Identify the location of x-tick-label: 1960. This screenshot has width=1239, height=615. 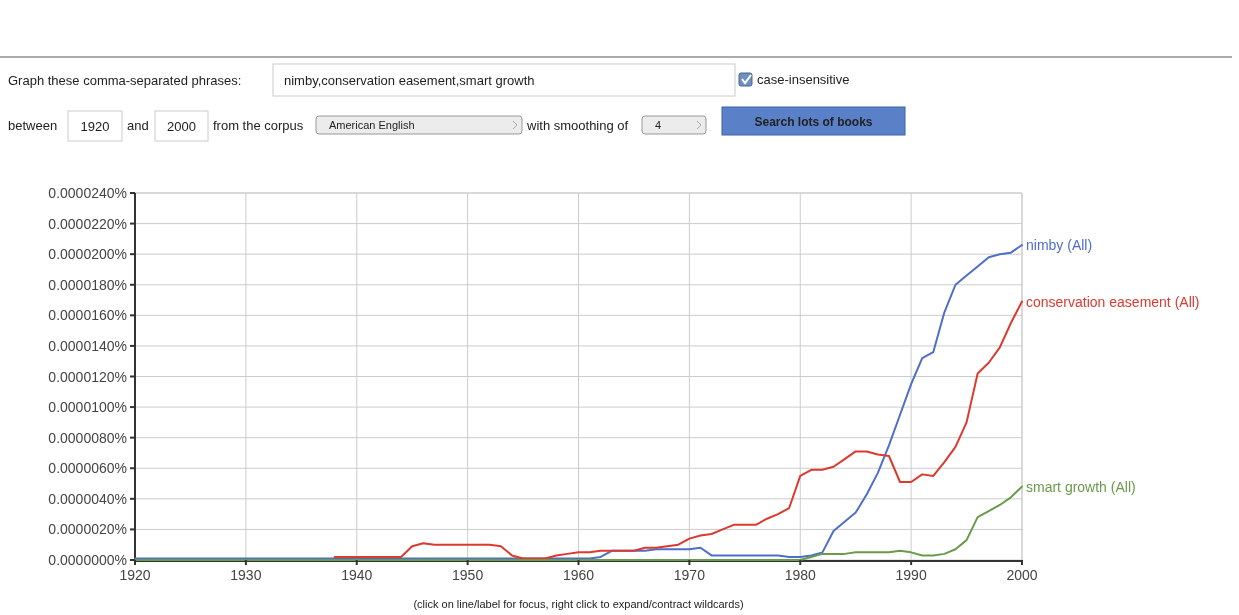
(578, 575).